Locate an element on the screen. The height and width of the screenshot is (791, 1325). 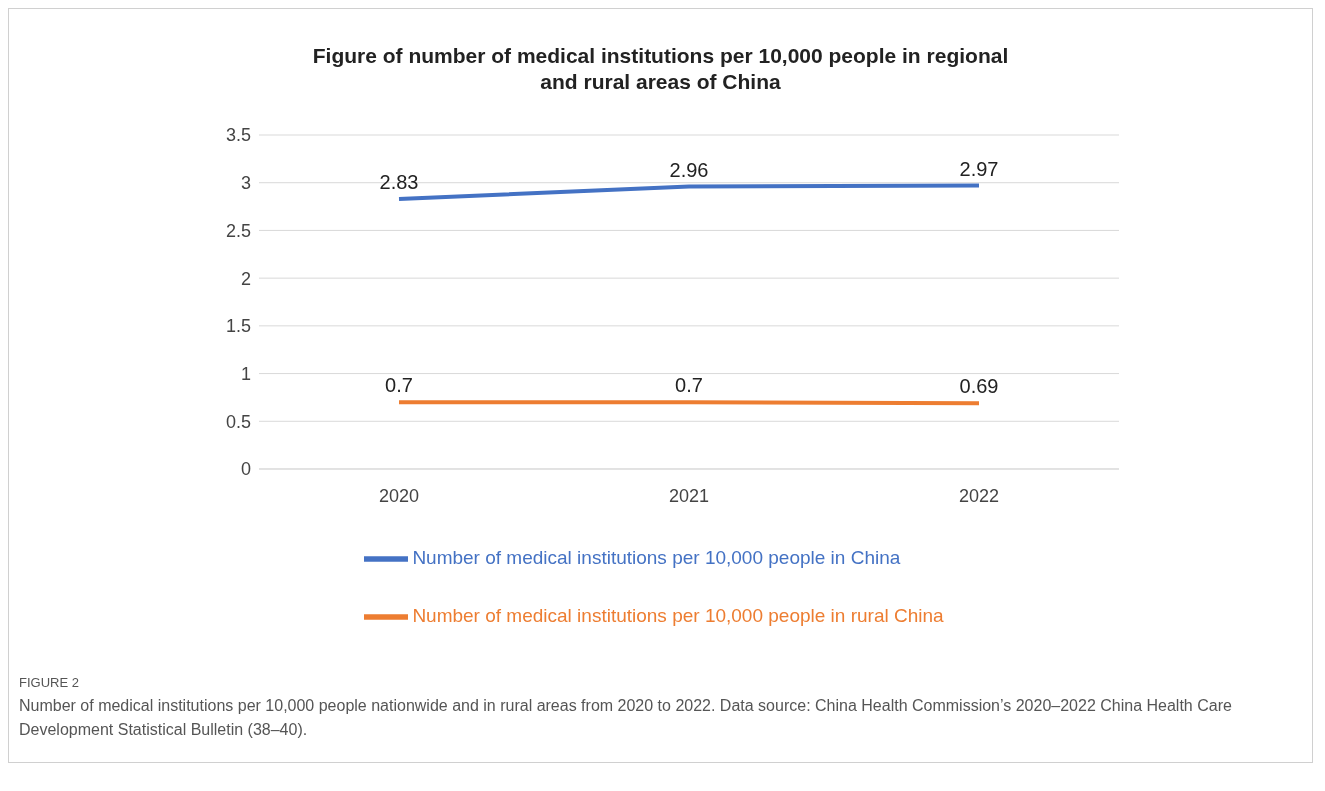
data-label: 2.83 is located at coordinates (399, 181).